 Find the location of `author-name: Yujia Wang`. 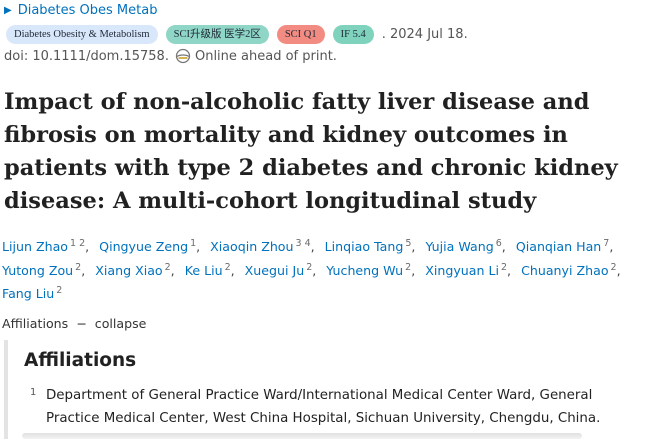

author-name: Yujia Wang is located at coordinates (459, 246).